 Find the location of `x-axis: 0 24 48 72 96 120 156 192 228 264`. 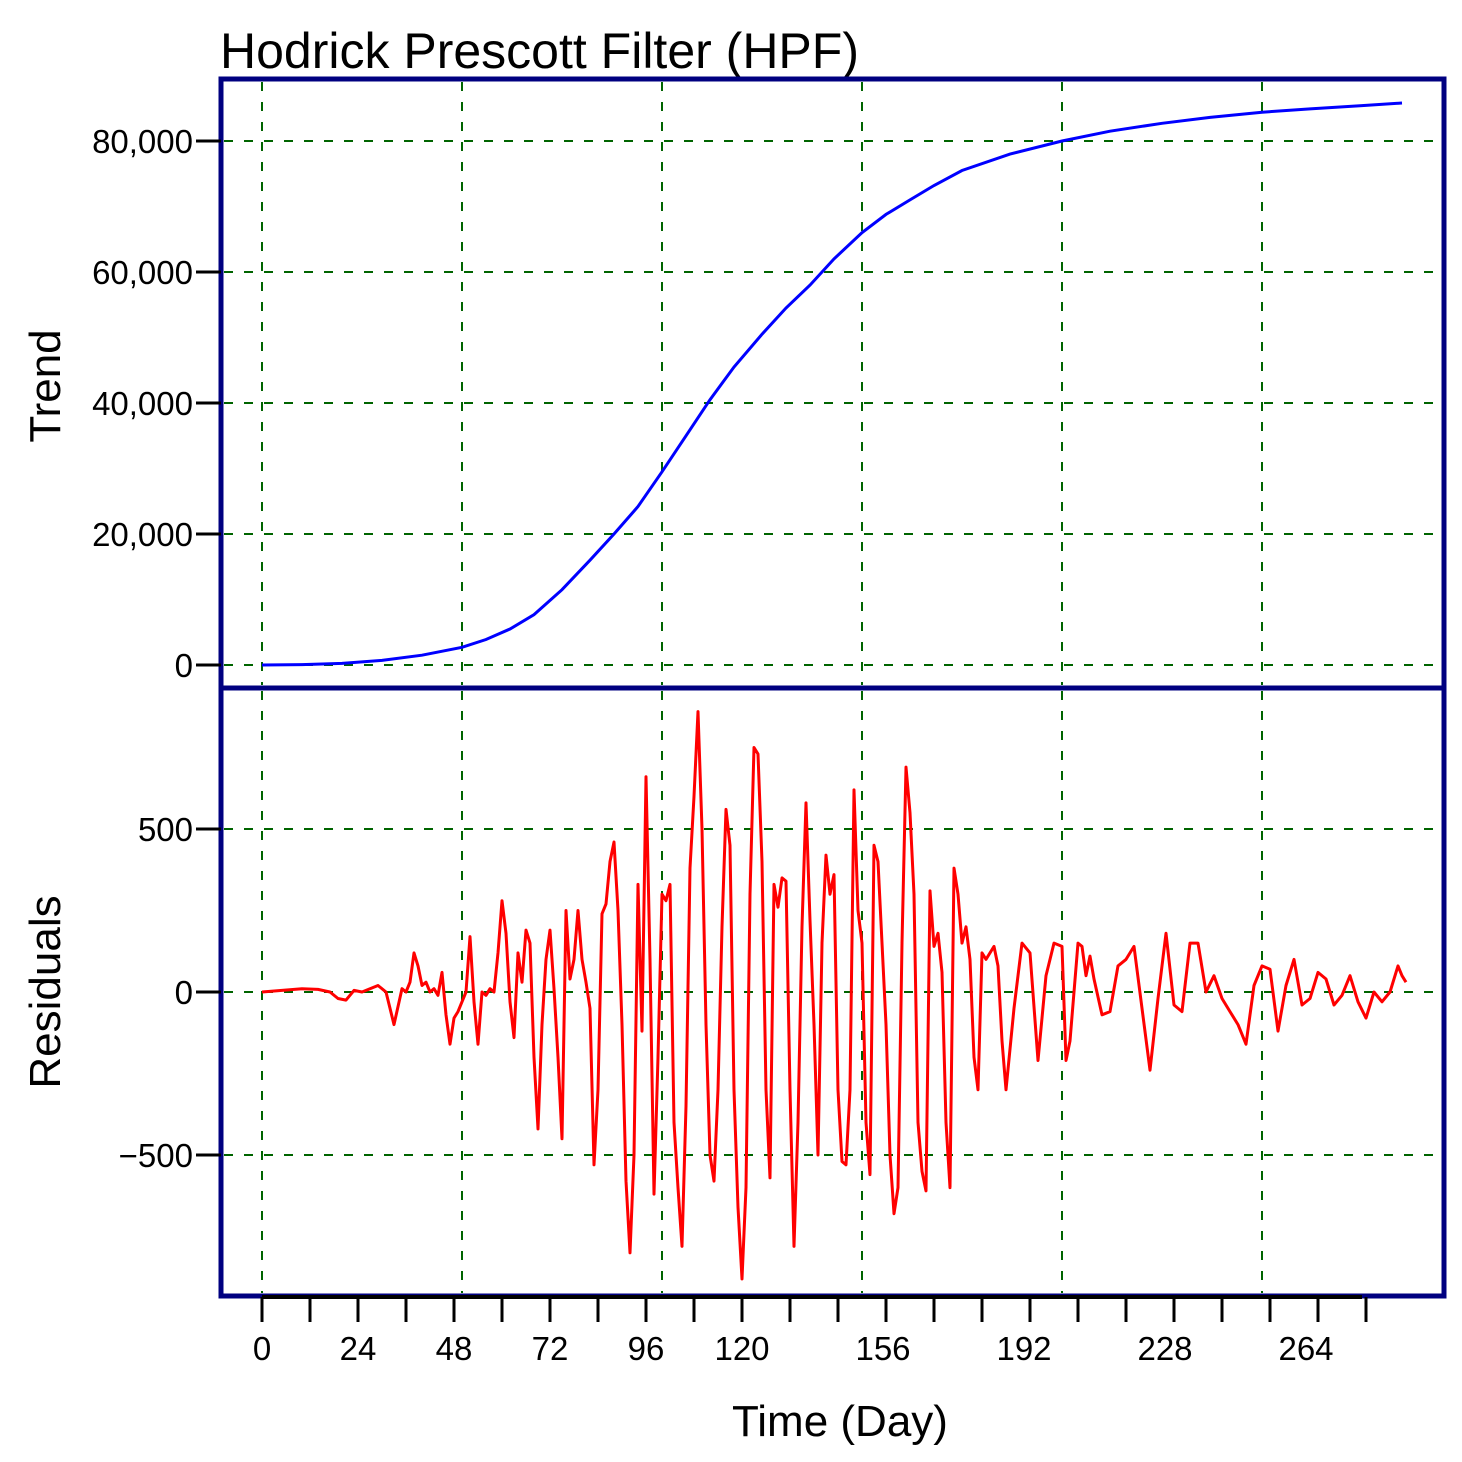

x-axis: 0 24 48 72 96 120 156 192 228 264 is located at coordinates (810, 1331).